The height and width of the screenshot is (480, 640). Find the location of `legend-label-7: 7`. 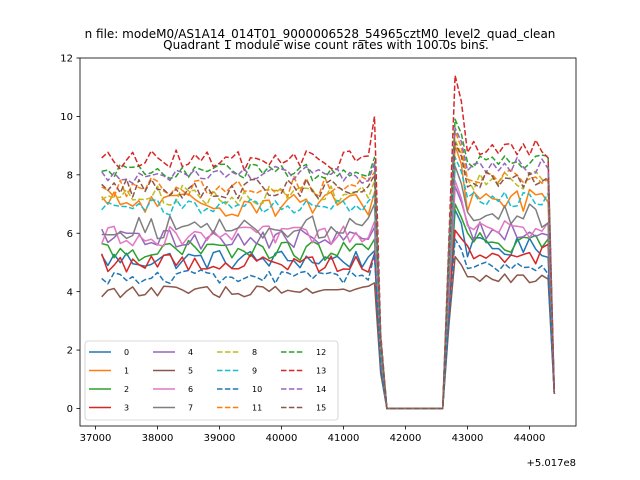

legend-label-7: 7 is located at coordinates (190, 408).